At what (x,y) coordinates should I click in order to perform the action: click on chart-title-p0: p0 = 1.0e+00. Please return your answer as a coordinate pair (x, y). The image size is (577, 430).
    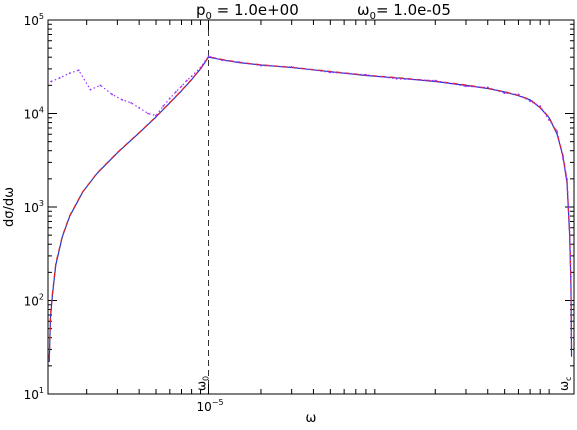
    Looking at the image, I should click on (247, 11).